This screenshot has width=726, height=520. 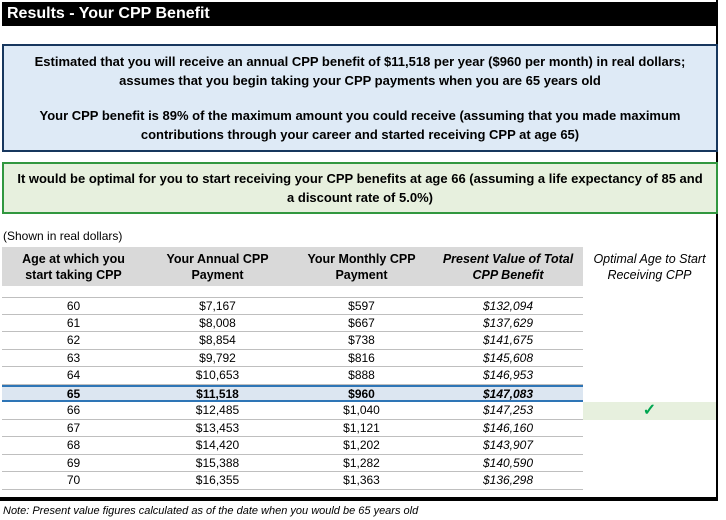 What do you see at coordinates (508, 358) in the screenshot?
I see `present-value-cell: $145,608` at bounding box center [508, 358].